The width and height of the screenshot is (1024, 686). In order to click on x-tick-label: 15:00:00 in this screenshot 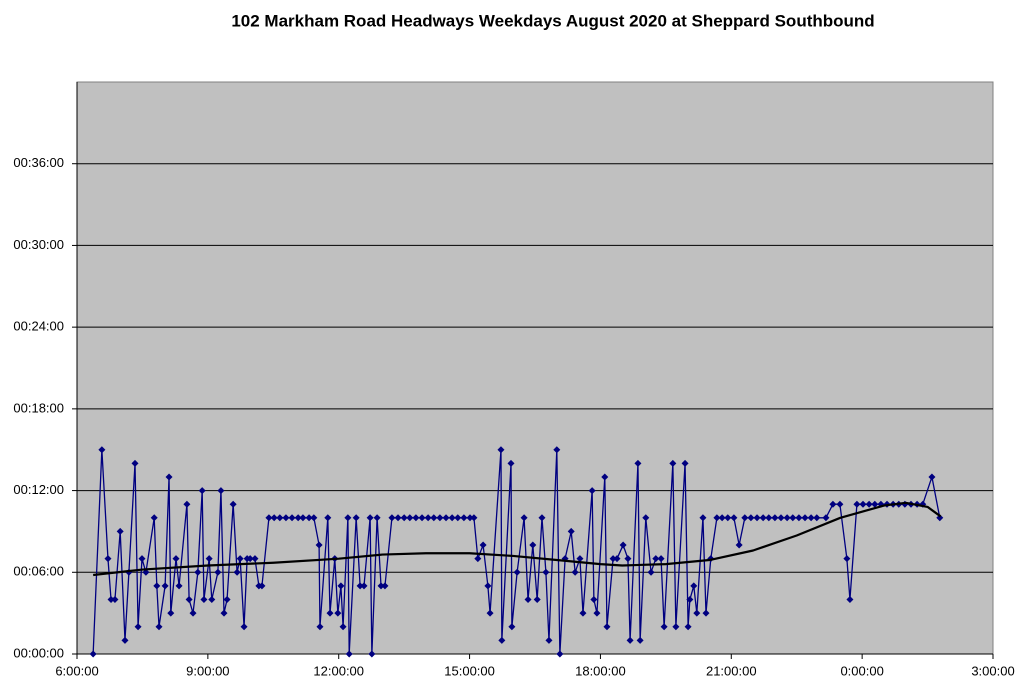, I will do `click(469, 670)`.